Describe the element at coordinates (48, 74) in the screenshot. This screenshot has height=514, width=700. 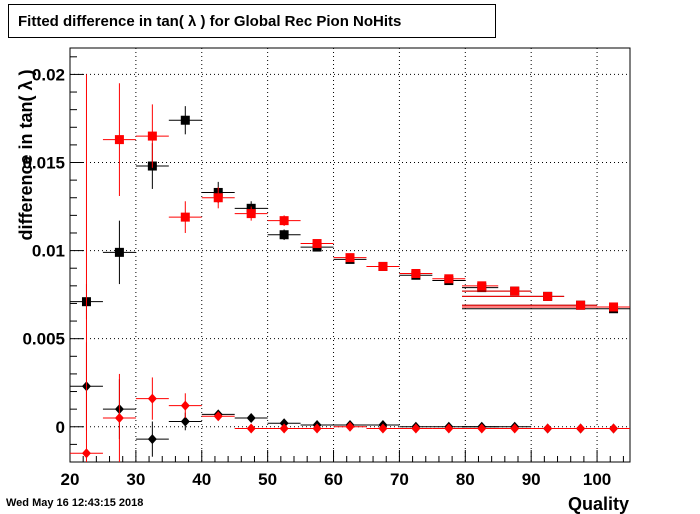
I see `y-tick-label: 0.02` at that location.